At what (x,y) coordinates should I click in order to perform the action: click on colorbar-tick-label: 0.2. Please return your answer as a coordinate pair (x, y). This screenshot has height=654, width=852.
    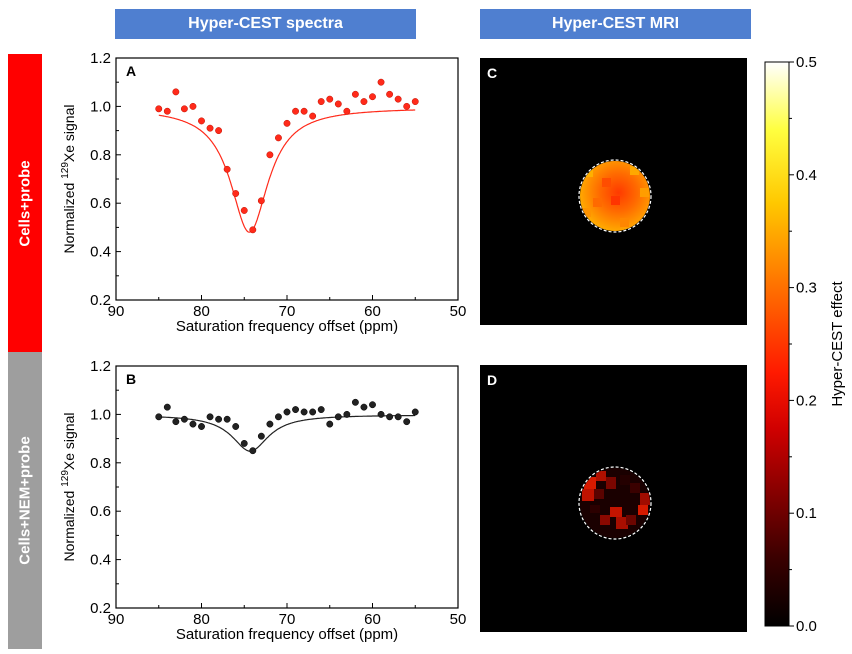
    Looking at the image, I should click on (806, 400).